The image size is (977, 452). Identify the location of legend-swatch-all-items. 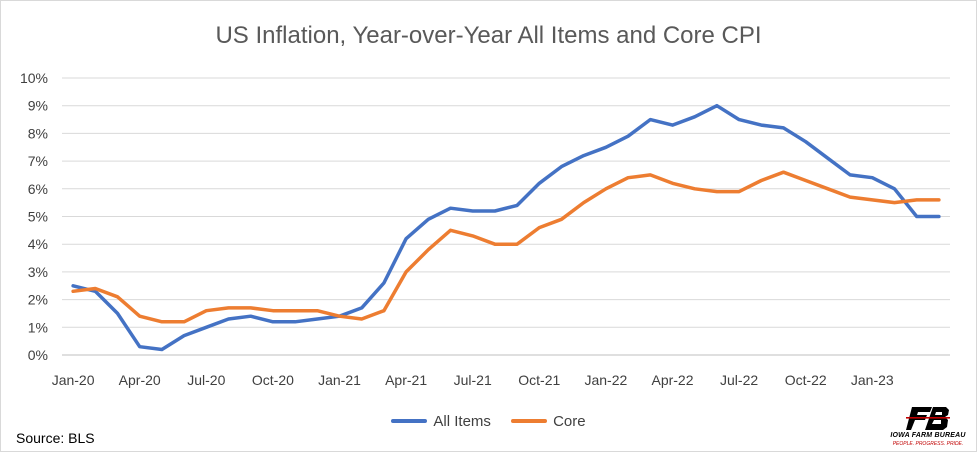
(409, 421).